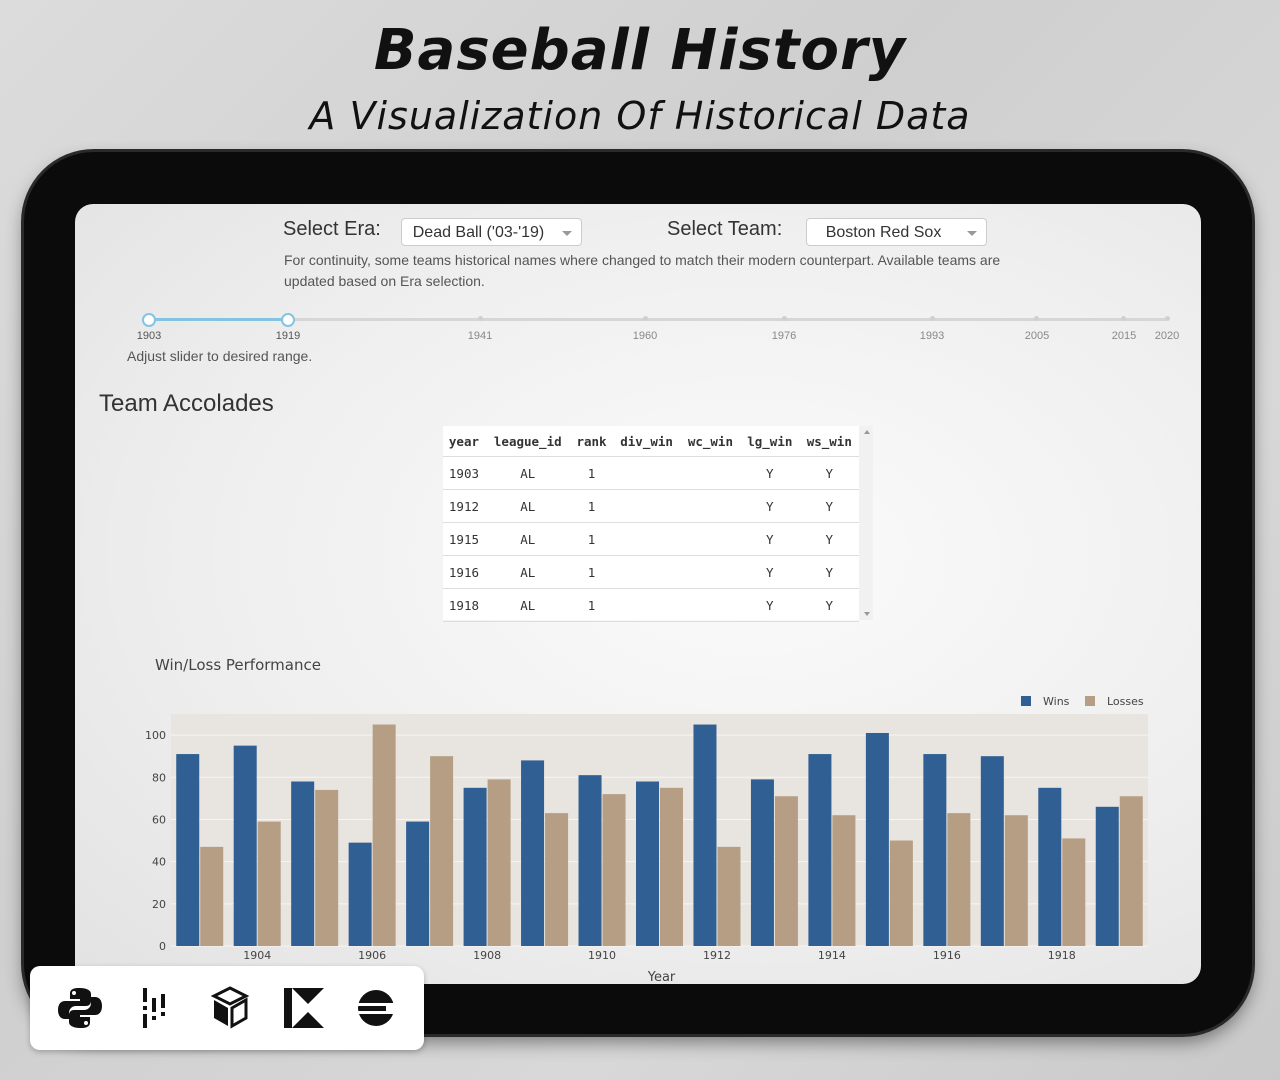 This screenshot has width=1280, height=1080. Describe the element at coordinates (332, 229) in the screenshot. I see `era-select-label: Select Era:` at that location.